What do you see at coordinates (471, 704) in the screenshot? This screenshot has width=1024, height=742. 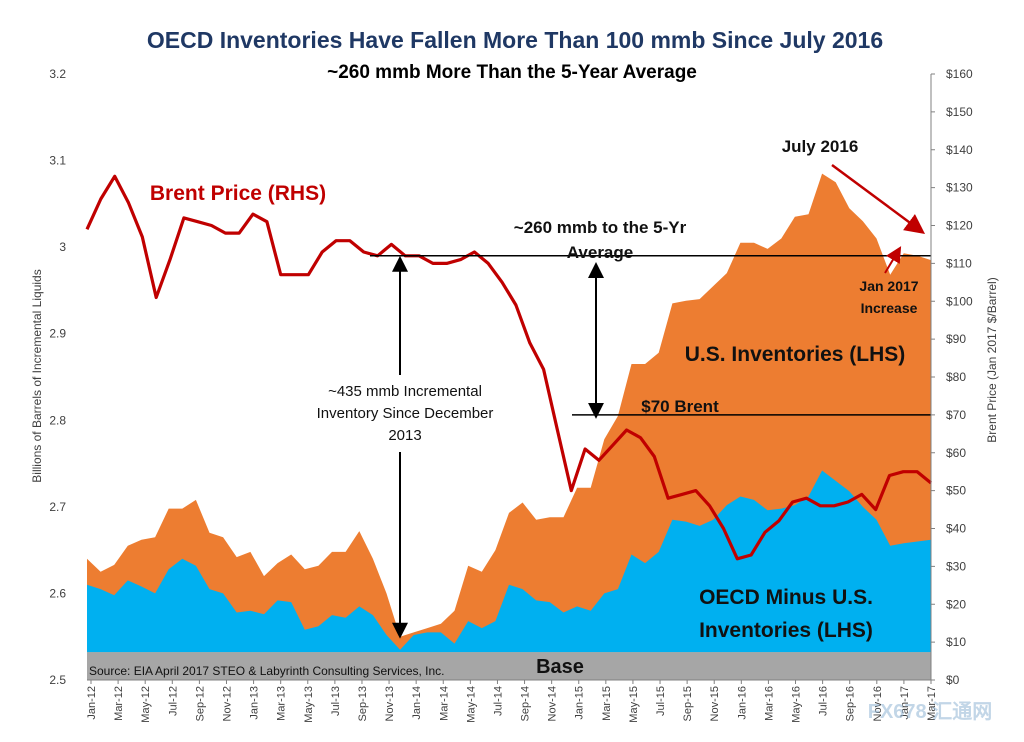 I see `x-tick-label: May-14` at bounding box center [471, 704].